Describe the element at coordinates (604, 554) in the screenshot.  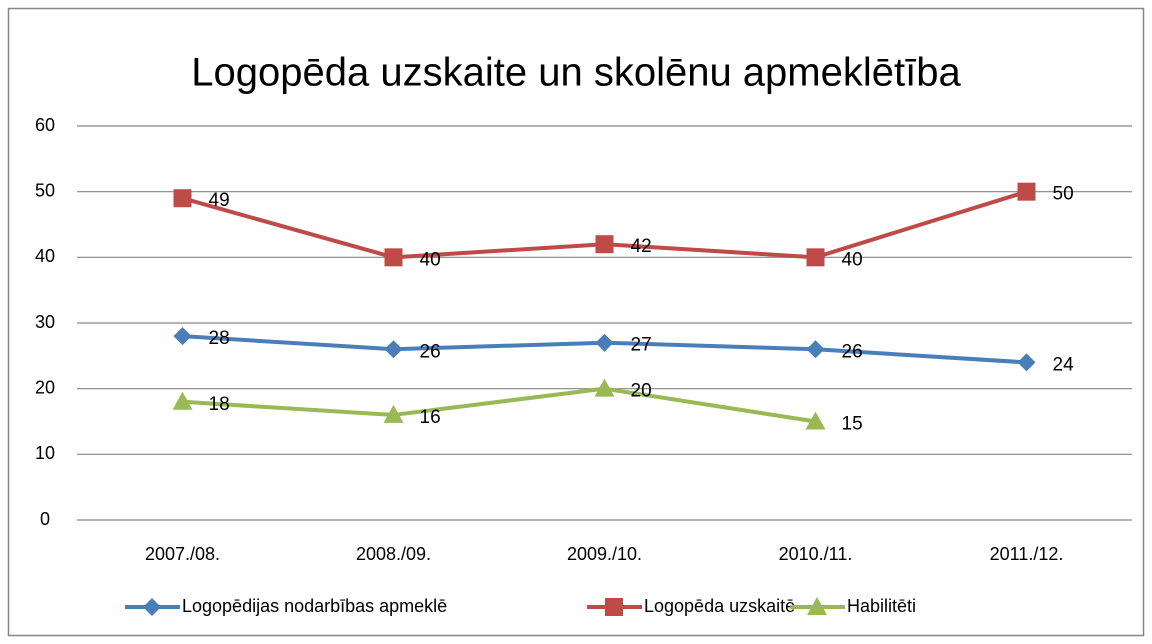
I see `x-tick-label: 2009./10.` at that location.